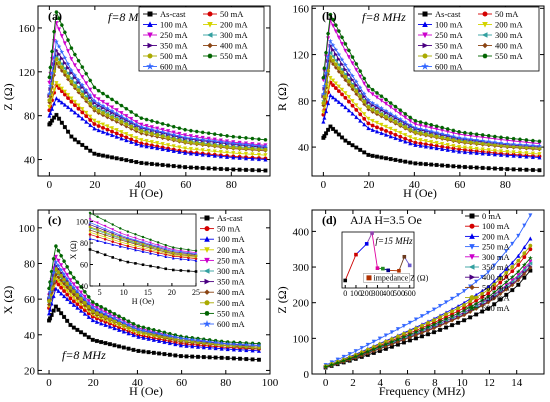  Describe the element at coordinates (157, 142) in the screenshot. I see `series-As-cast` at that location.